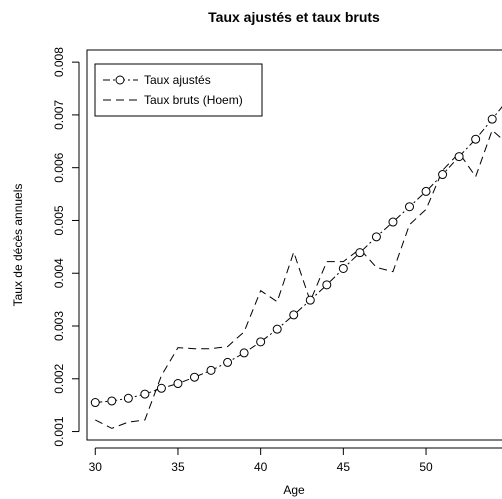  Describe the element at coordinates (178, 467) in the screenshot. I see `x-tick-label: 35` at that location.